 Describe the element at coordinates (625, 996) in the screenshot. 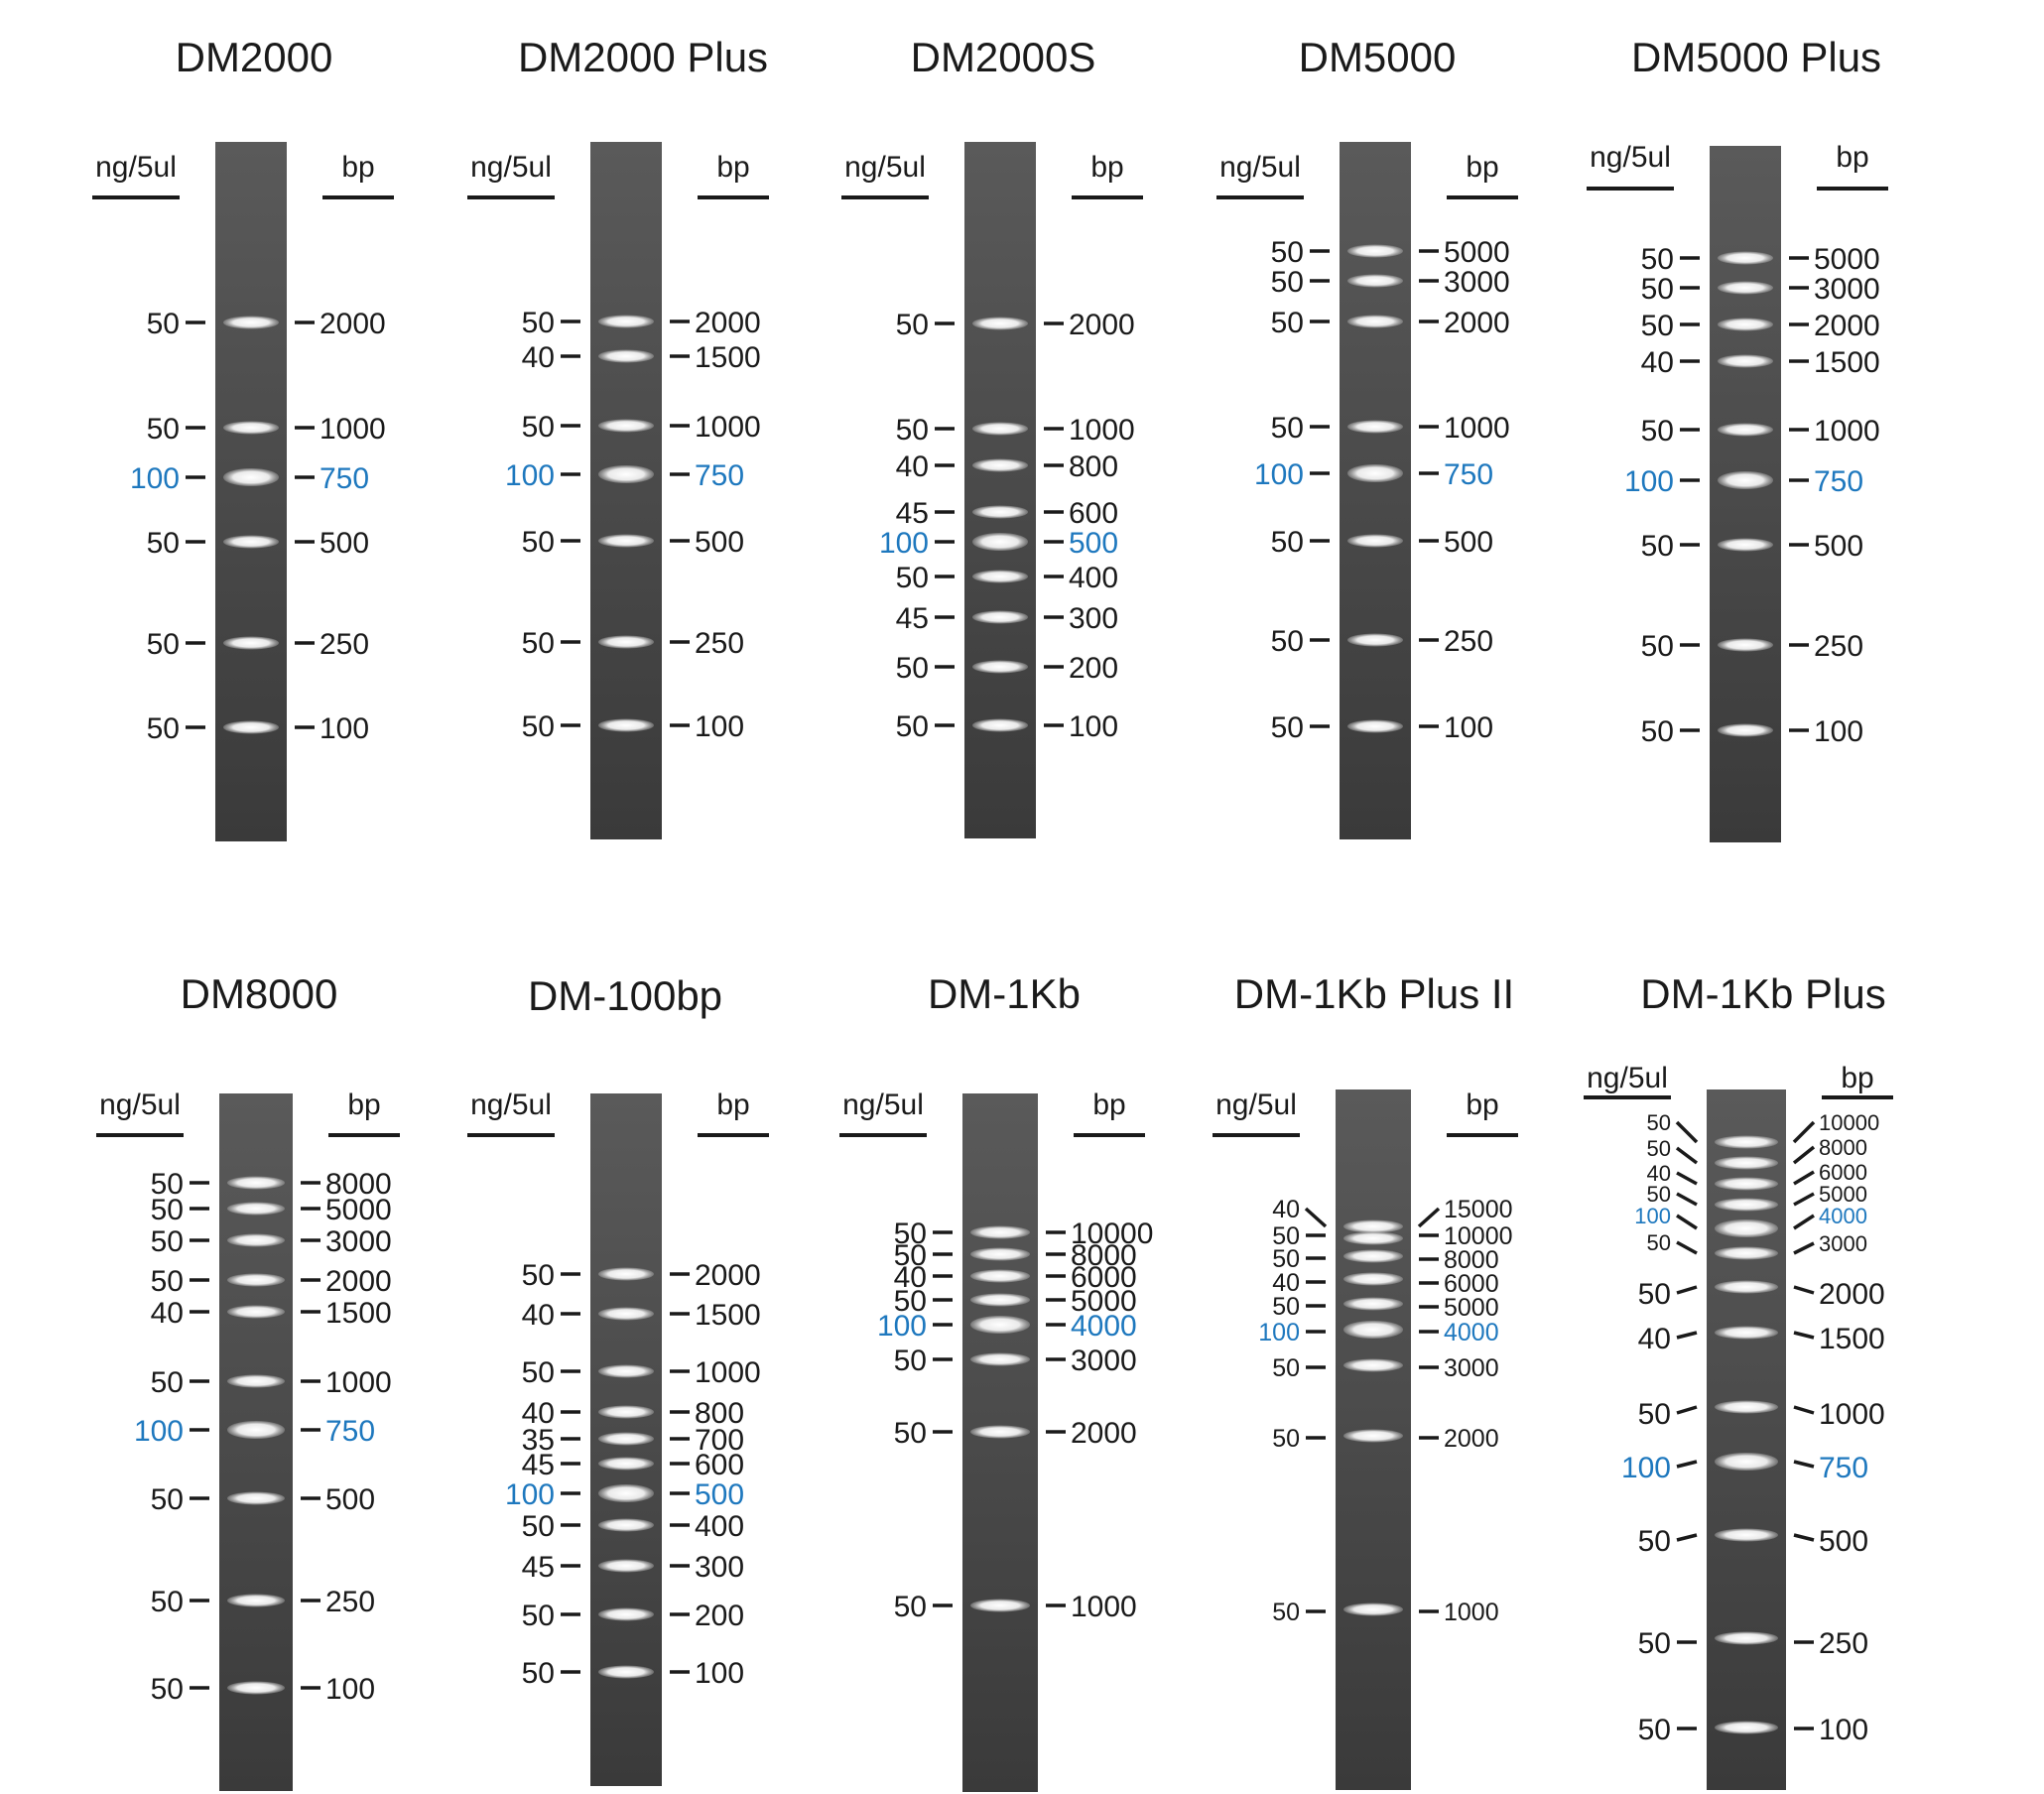

I see `ladder-title: DM-100bp` at that location.